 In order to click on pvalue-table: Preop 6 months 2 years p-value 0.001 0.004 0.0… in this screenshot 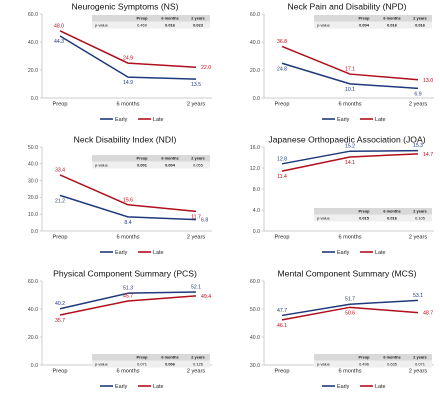, I will do `click(151, 162)`.